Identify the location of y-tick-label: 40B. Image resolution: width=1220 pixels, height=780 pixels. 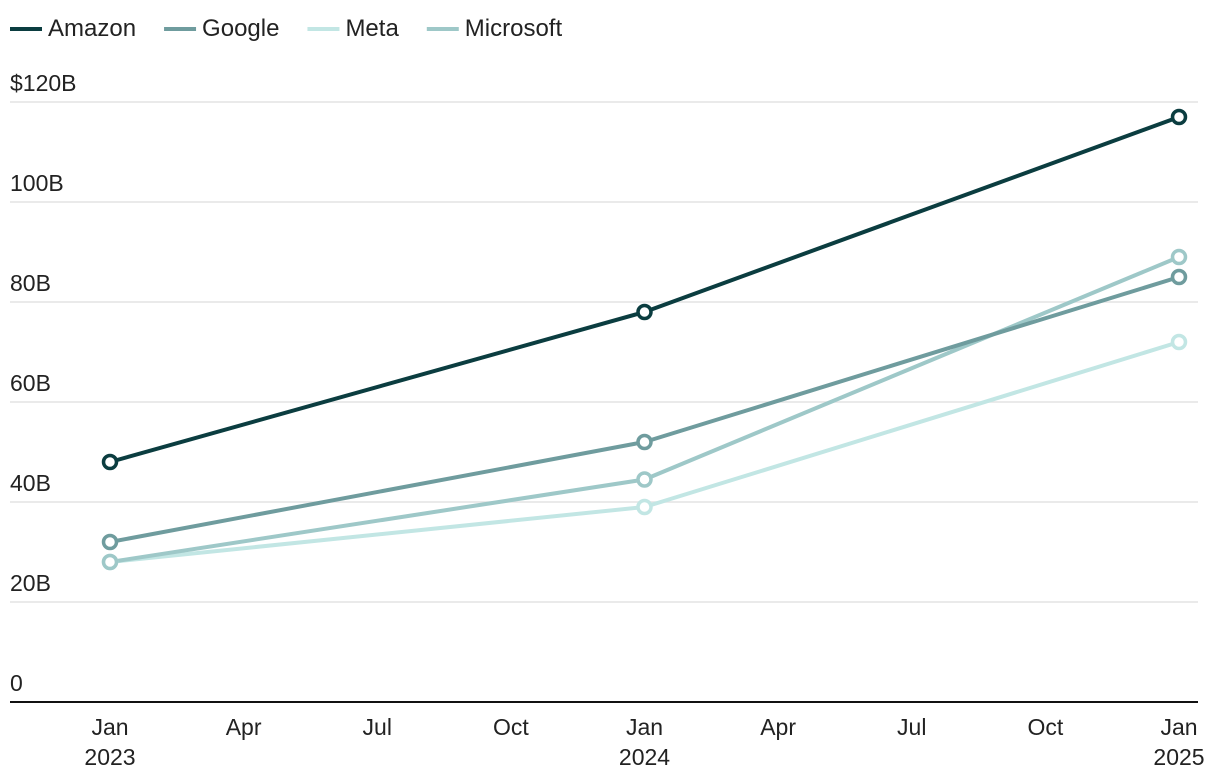
(30, 483).